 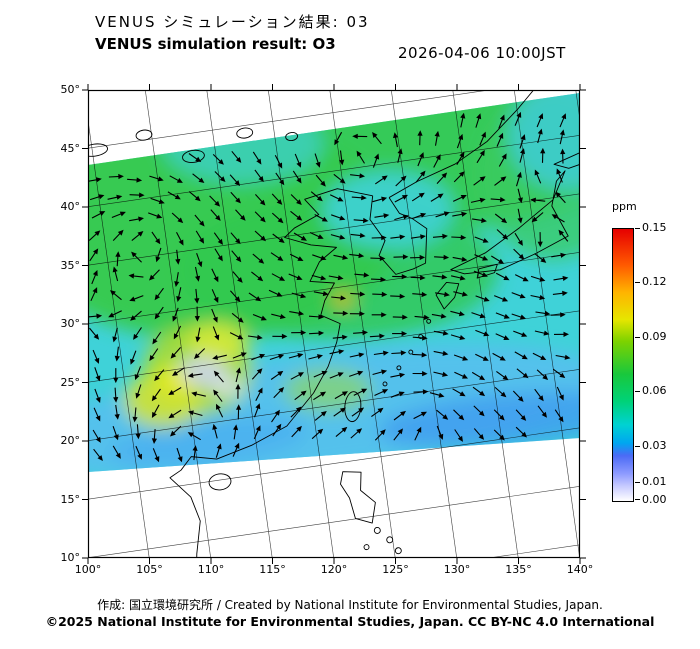 I want to click on colorbar: ppm 0.15 0.12 0.09 0.06 0.03 0.01 0.00, so click(x=654, y=360).